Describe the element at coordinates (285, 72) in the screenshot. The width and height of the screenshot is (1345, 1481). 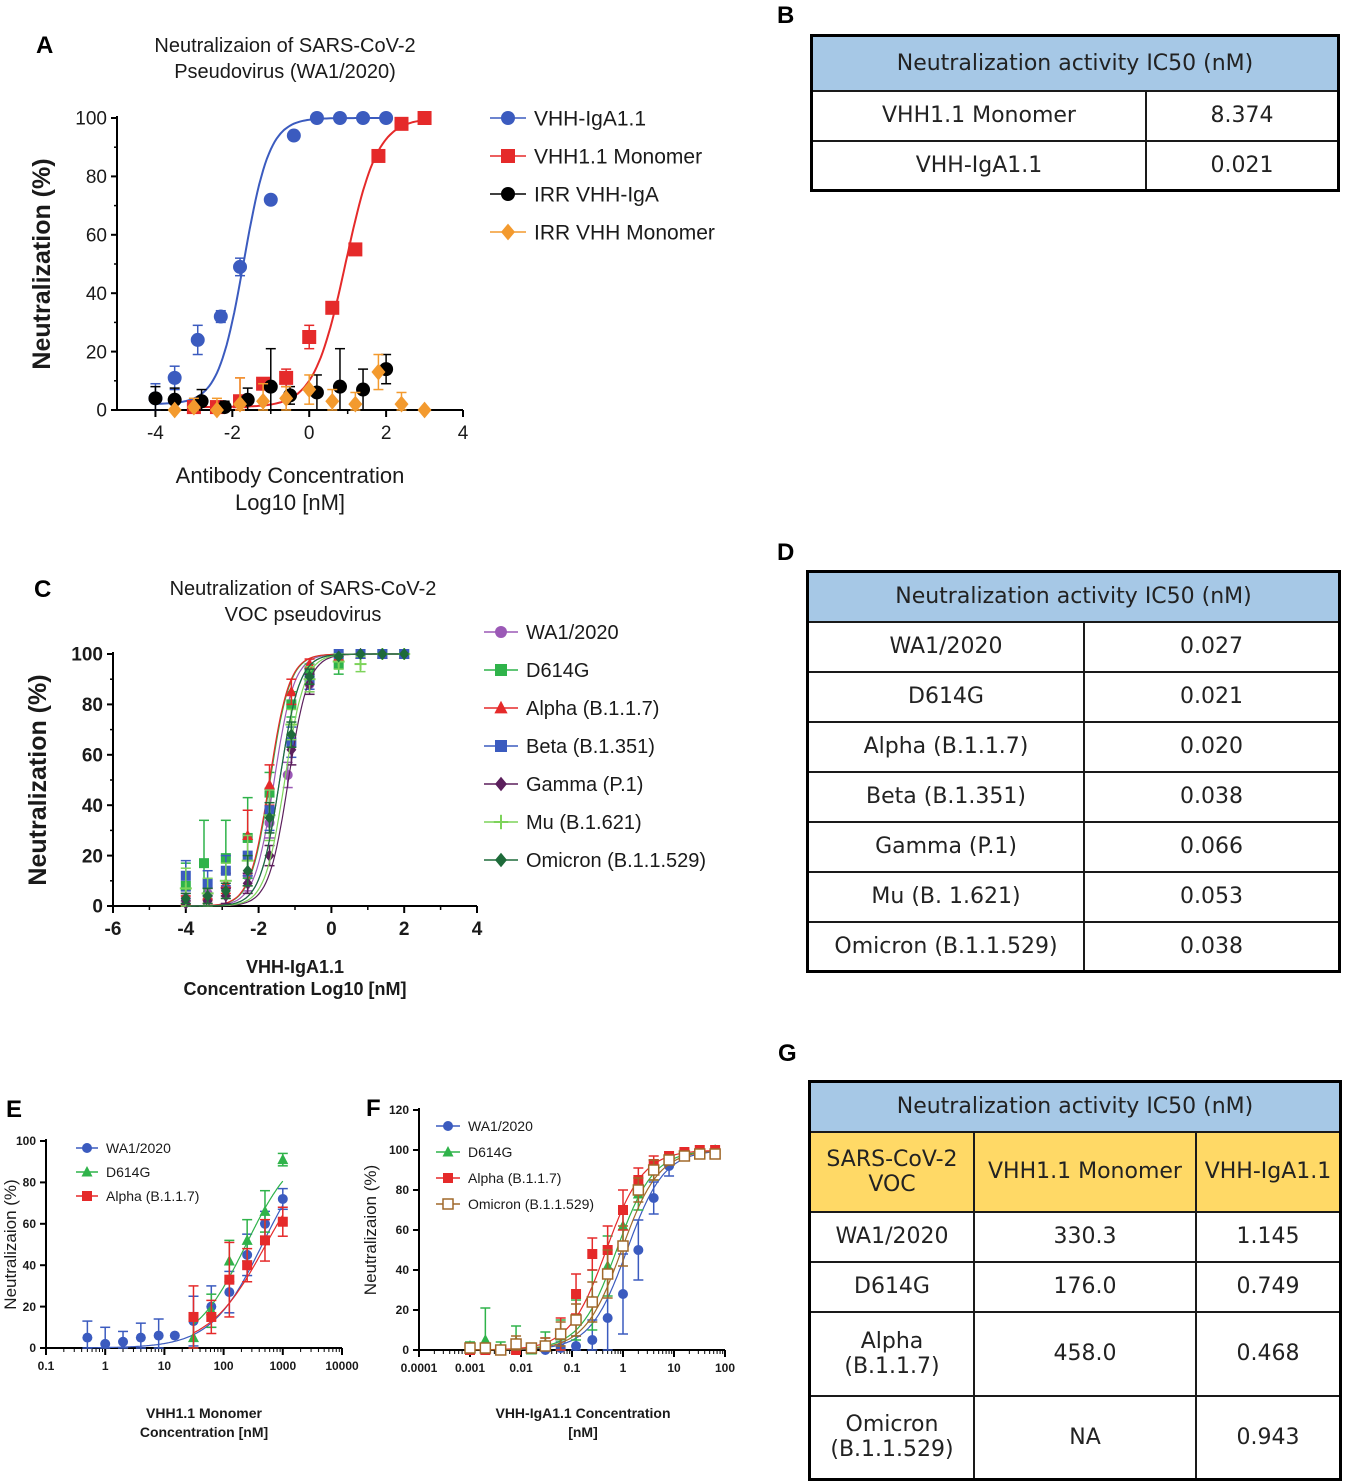
I see `chart-title: Pseudovirus (WA1/2020)` at that location.